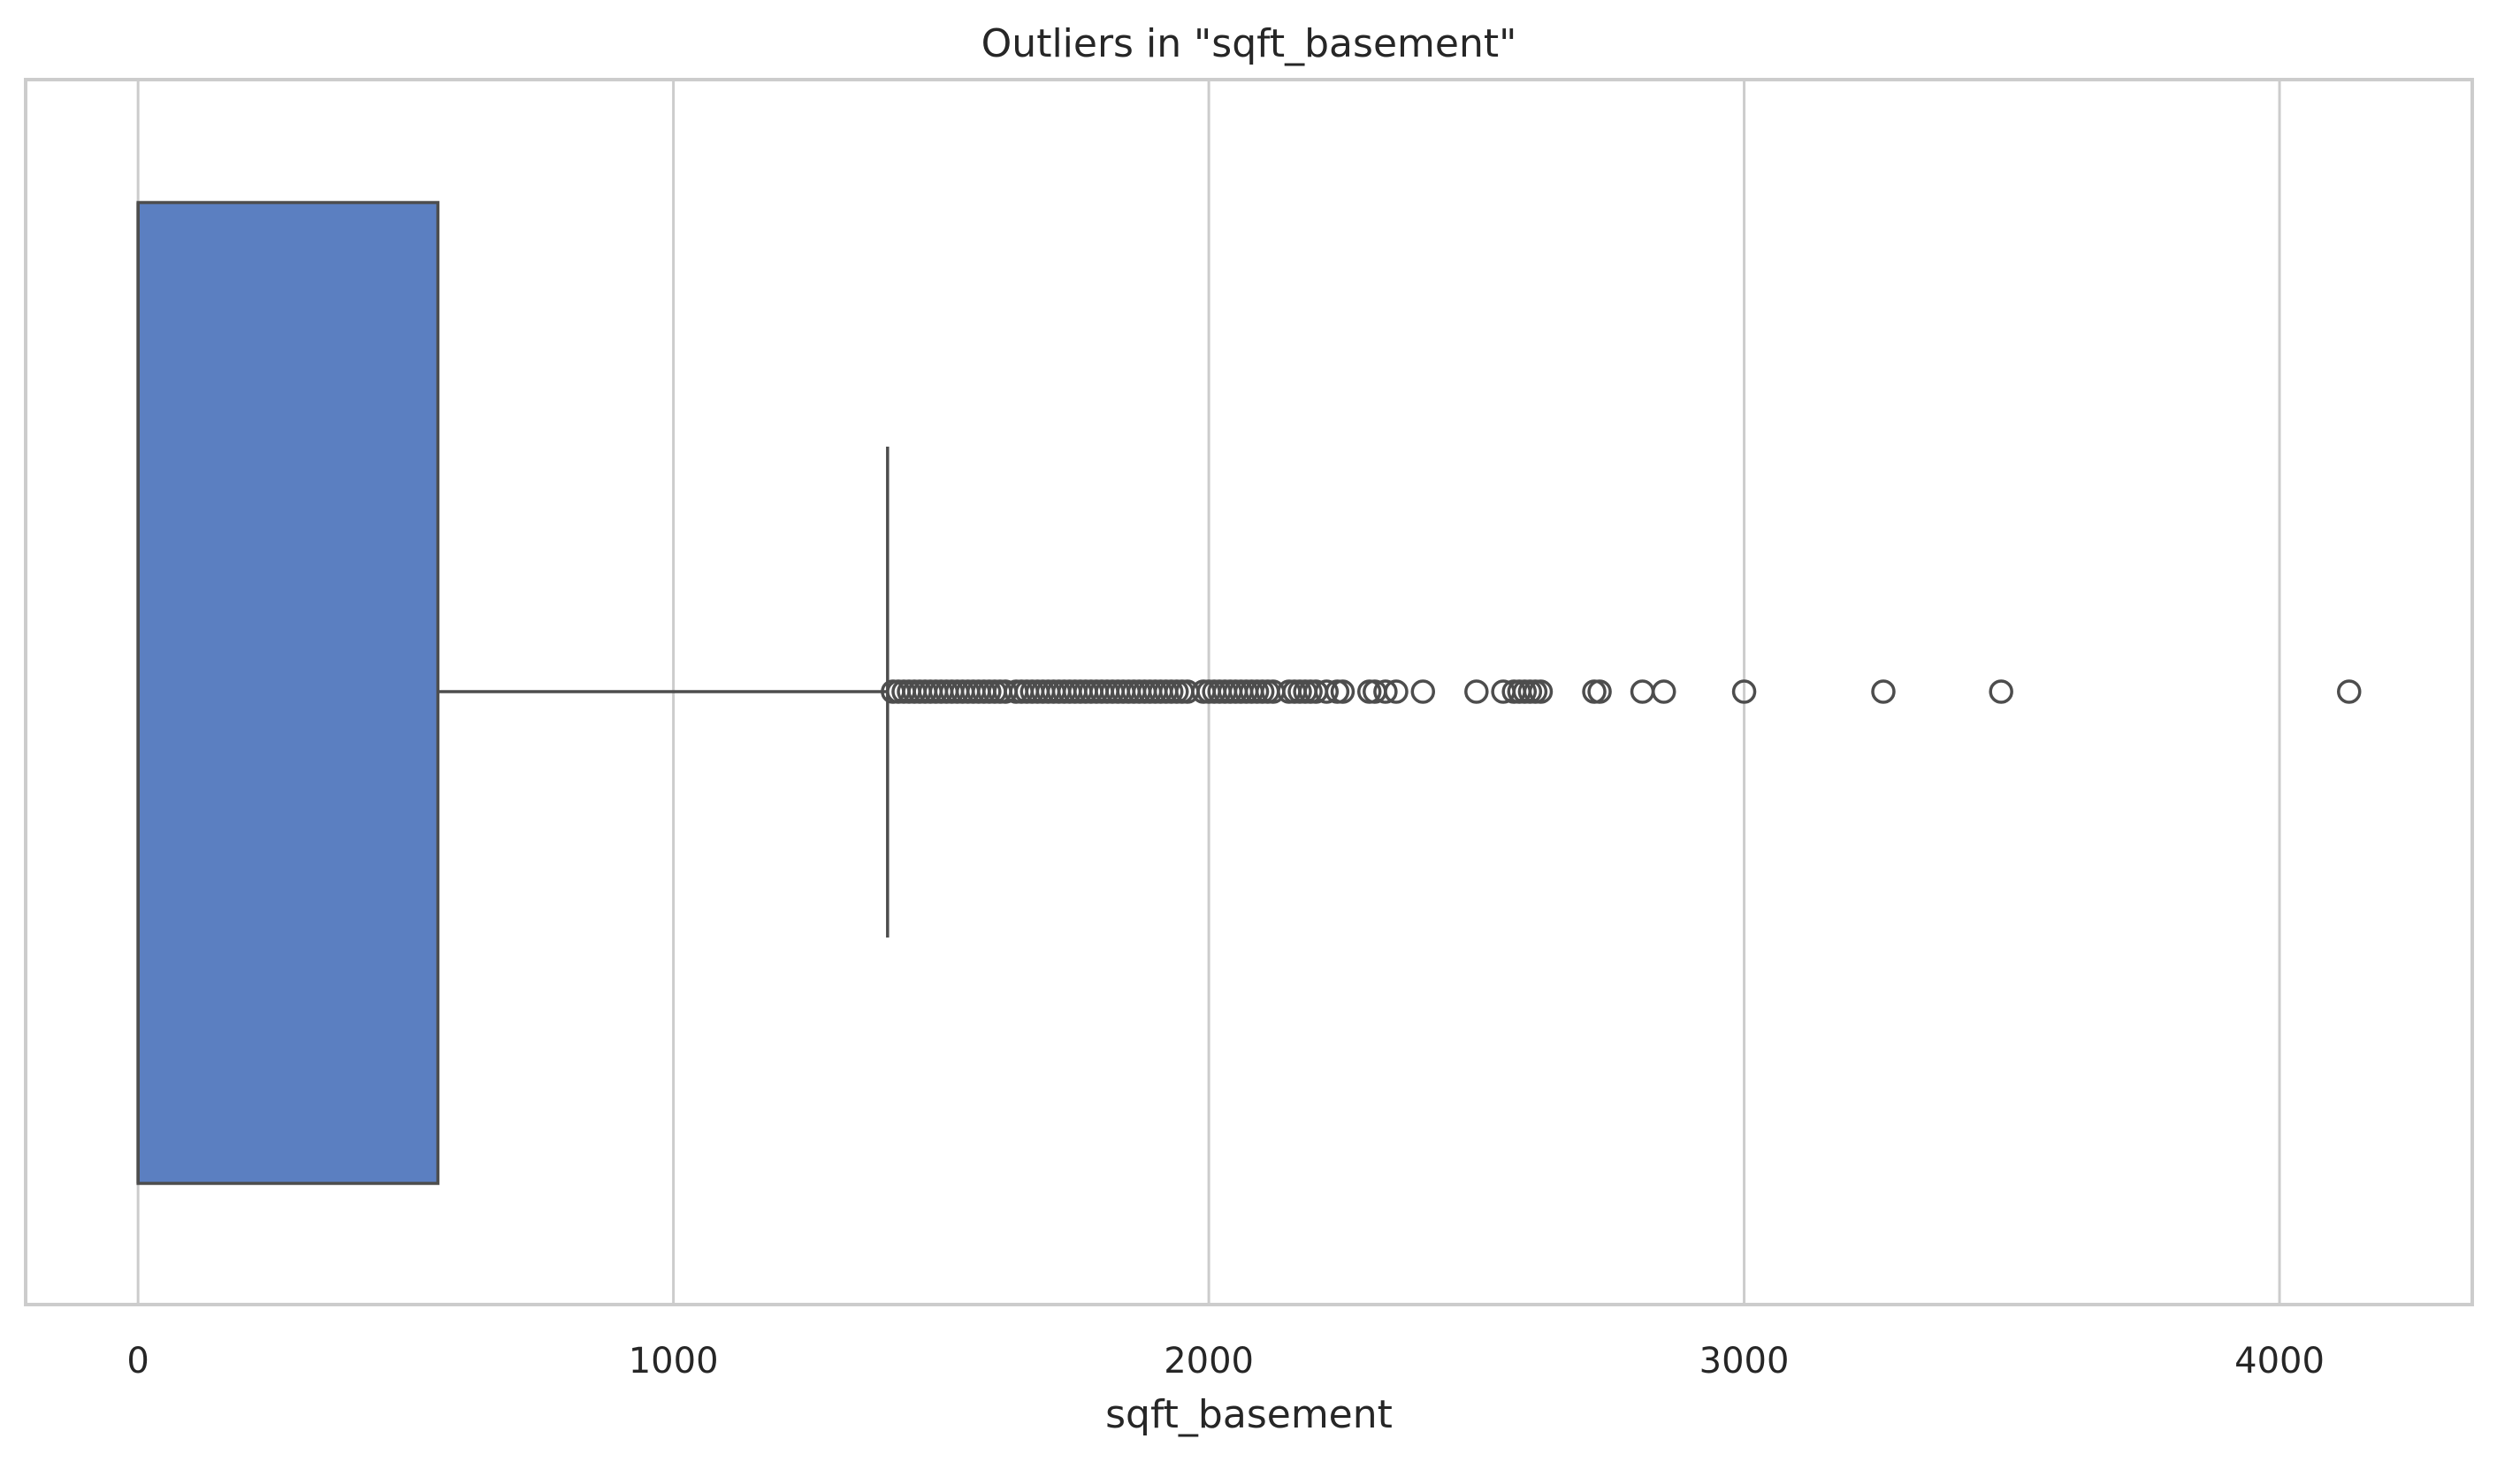 This screenshot has width=2520, height=1462. Describe the element at coordinates (1744, 1362) in the screenshot. I see `x-tick-label: 3000` at that location.